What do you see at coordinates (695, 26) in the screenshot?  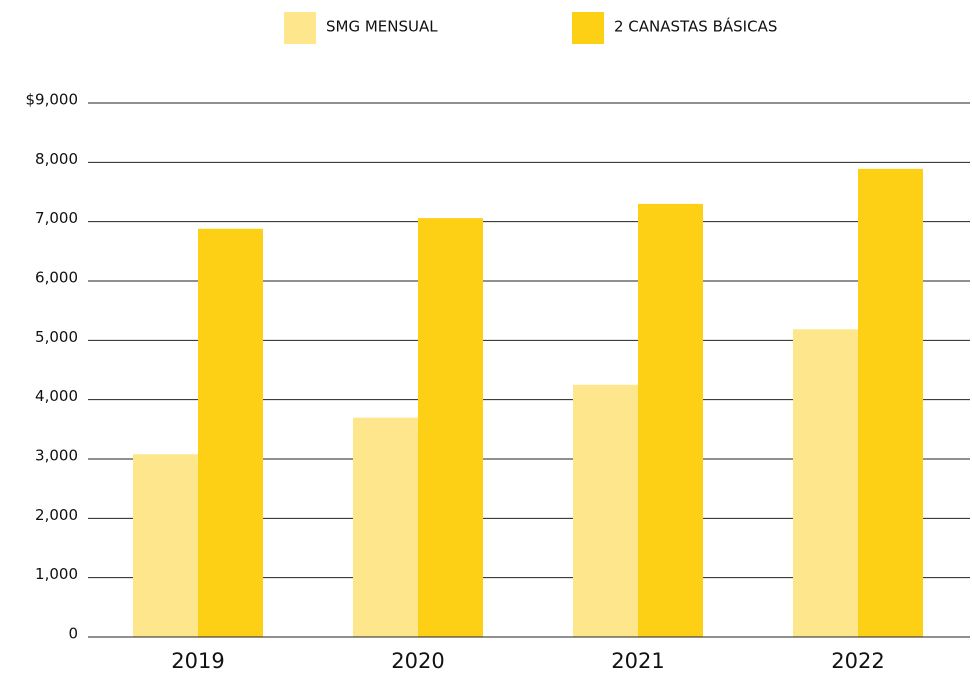 I see `legend-label: 2 CANASTAS BÁSICAS` at bounding box center [695, 26].